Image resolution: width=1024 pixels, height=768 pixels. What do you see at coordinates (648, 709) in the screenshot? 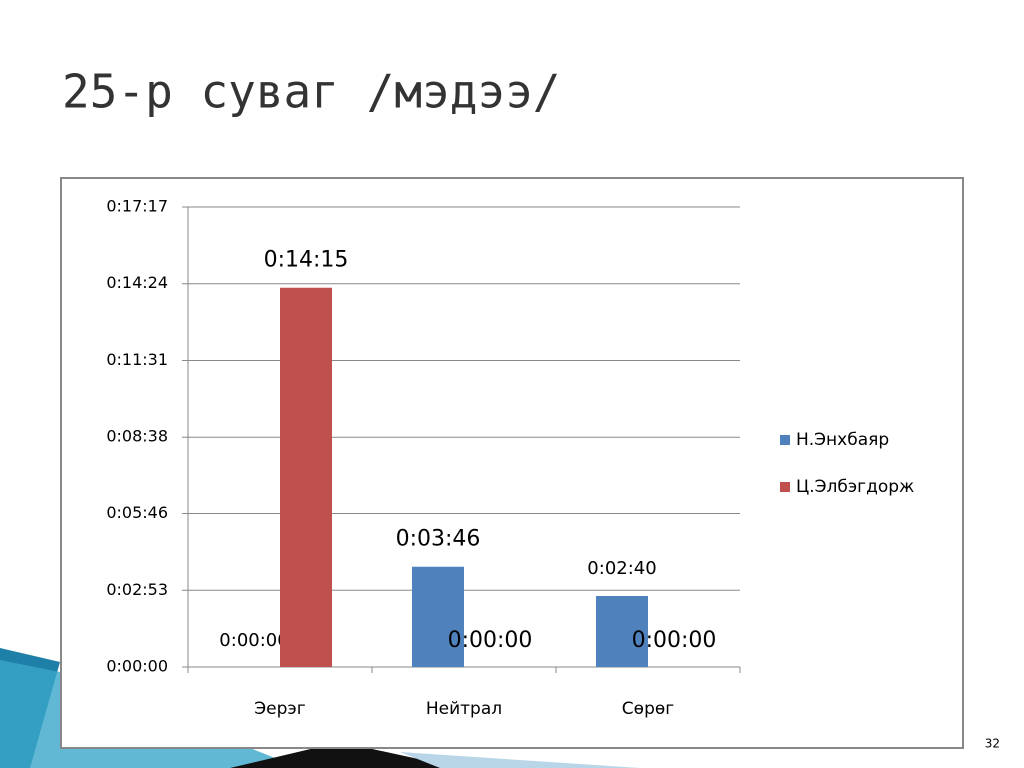
I see `x-tick-label: Сөрөг` at bounding box center [648, 709].